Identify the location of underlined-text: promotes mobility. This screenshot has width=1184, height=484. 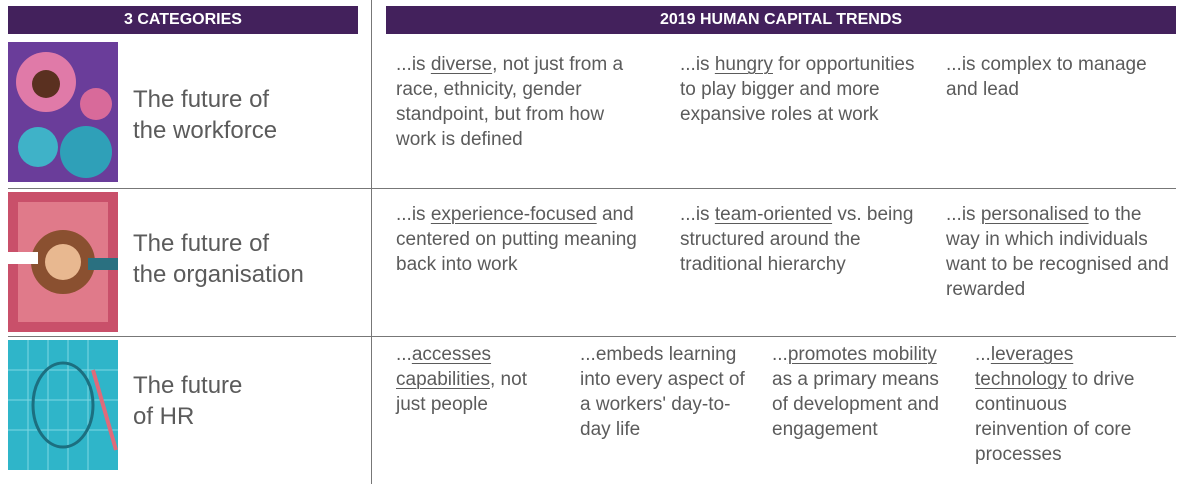
(862, 354).